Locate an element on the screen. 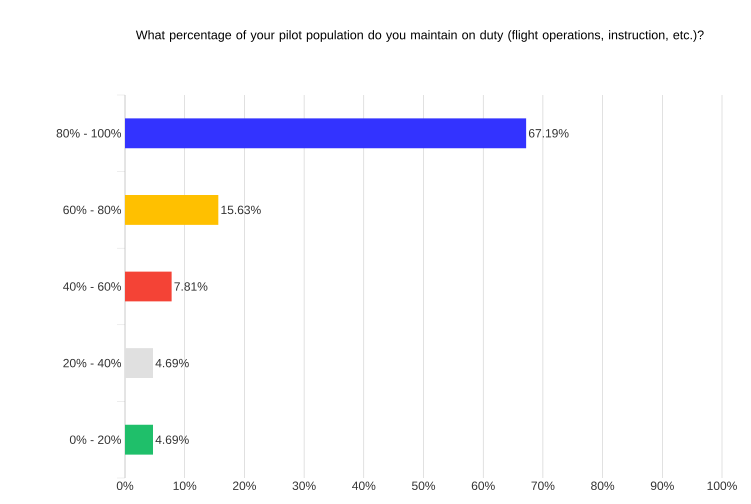 Image resolution: width=751 pixels, height=504 pixels. y-tick-label: 60% - 80% is located at coordinates (92, 210).